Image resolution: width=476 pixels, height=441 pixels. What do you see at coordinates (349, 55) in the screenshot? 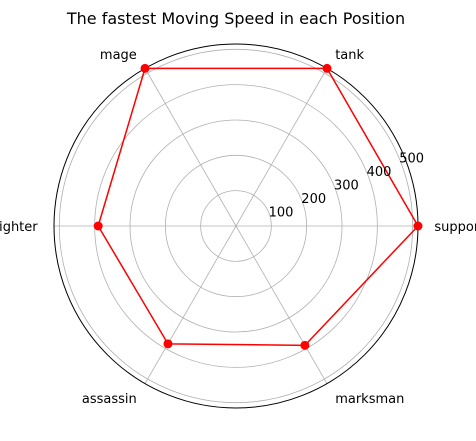
I see `category-label: tank` at bounding box center [349, 55].